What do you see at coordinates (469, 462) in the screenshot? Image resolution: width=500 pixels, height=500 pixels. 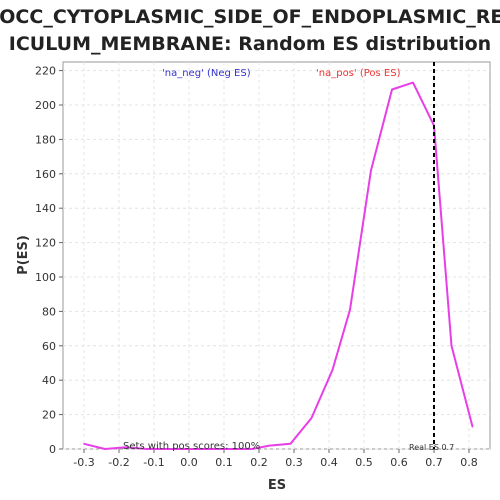 I see `x-tick-label: 0.8` at bounding box center [469, 462].